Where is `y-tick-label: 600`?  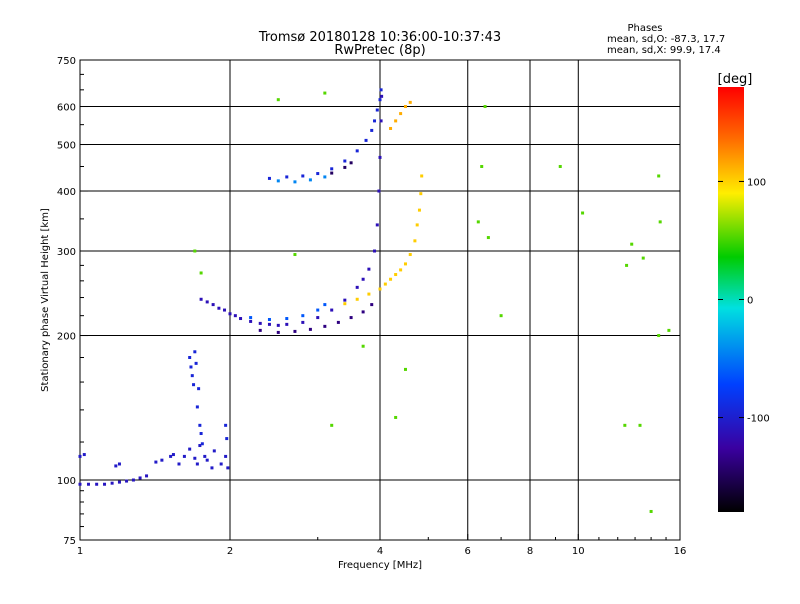 y-tick-label: 600 is located at coordinates (66, 108).